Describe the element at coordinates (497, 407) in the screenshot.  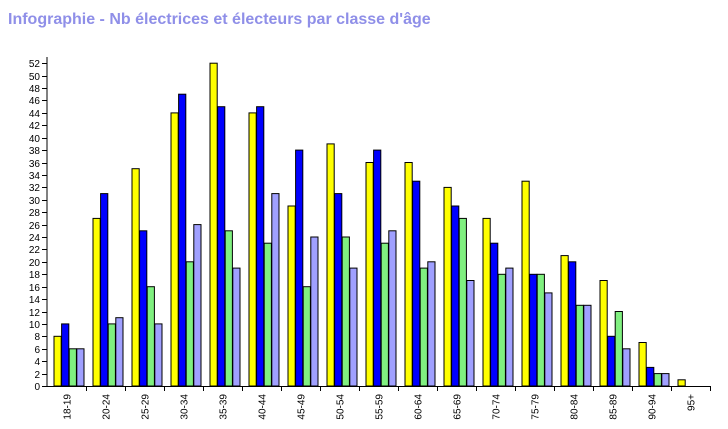
I see `x-tick-label: 70-74` at that location.